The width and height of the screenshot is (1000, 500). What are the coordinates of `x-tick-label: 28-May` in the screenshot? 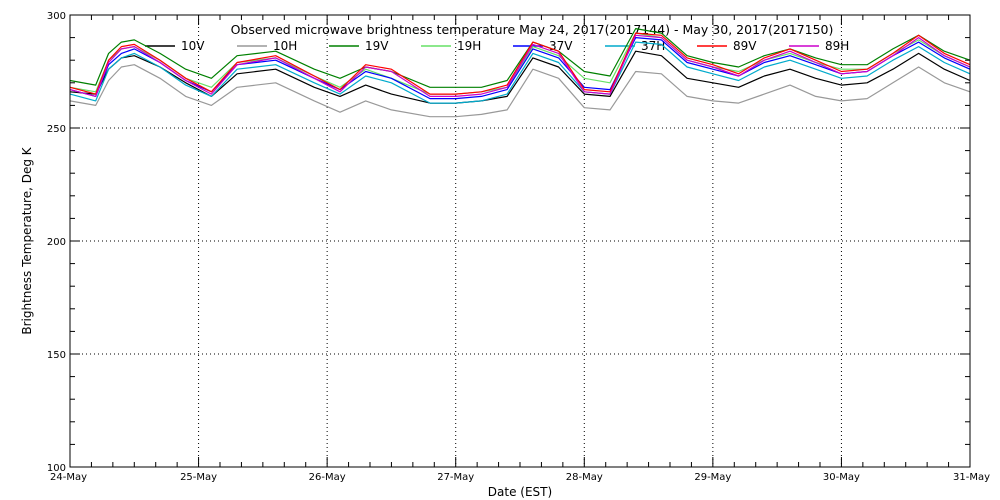 It's located at (584, 477).